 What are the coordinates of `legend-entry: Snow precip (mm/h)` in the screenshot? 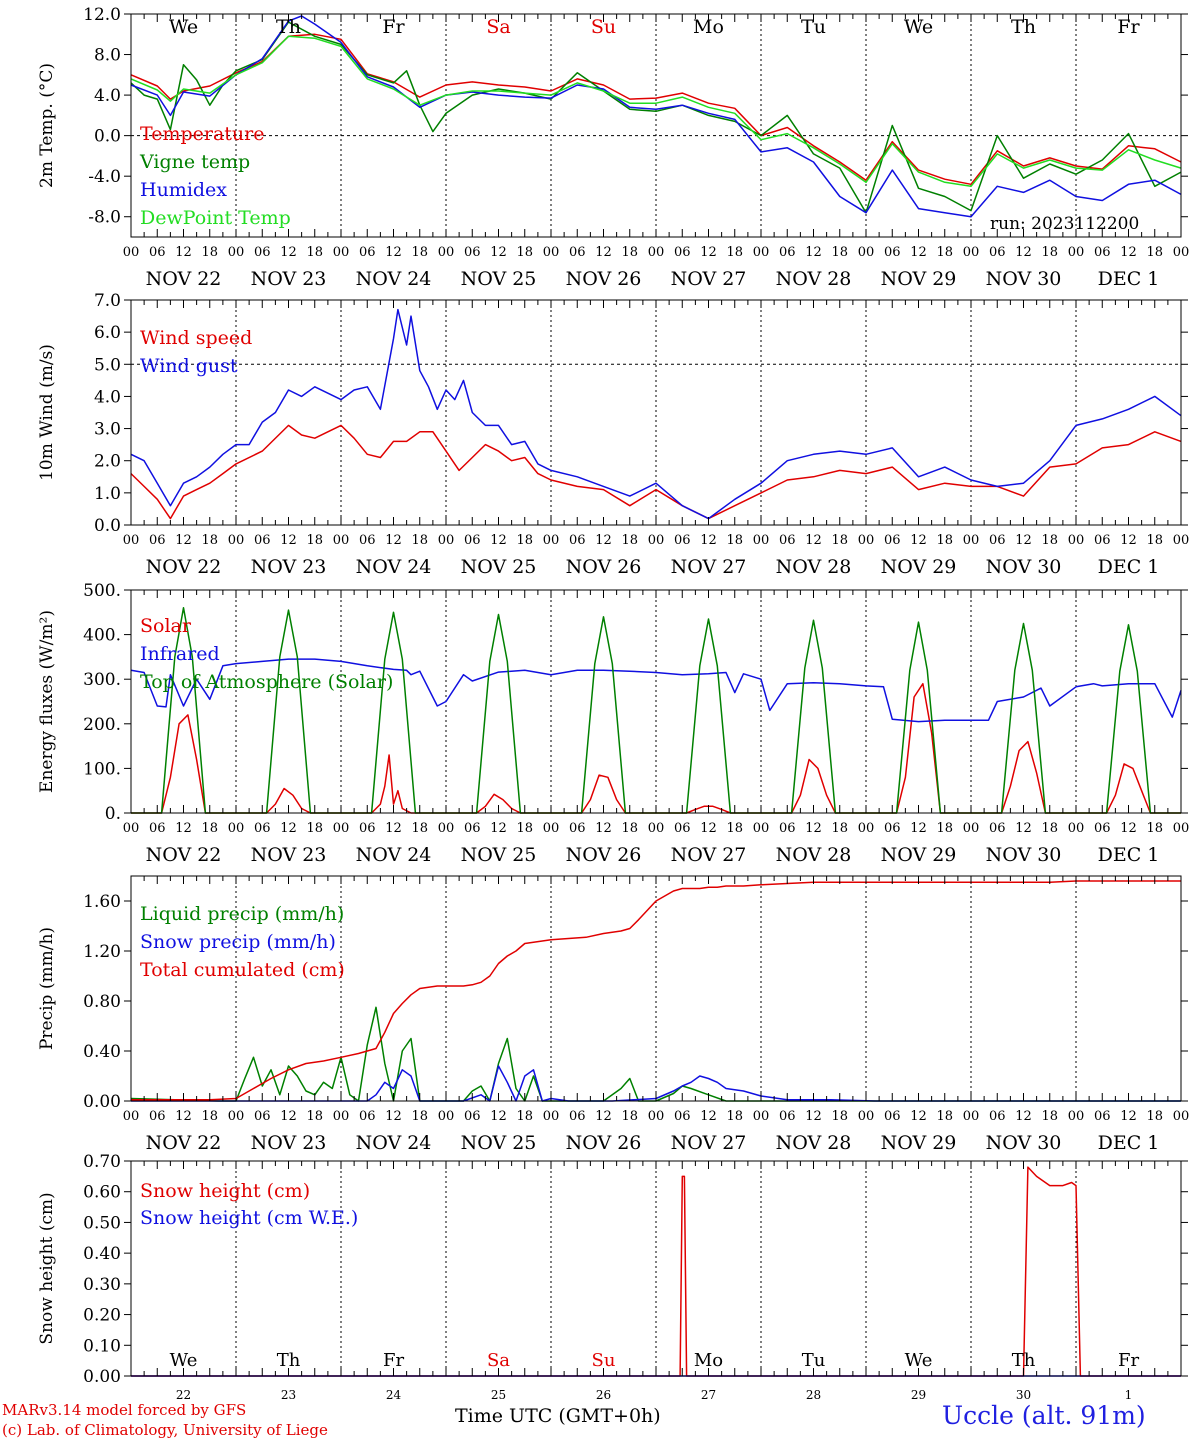 It's located at (238, 942).